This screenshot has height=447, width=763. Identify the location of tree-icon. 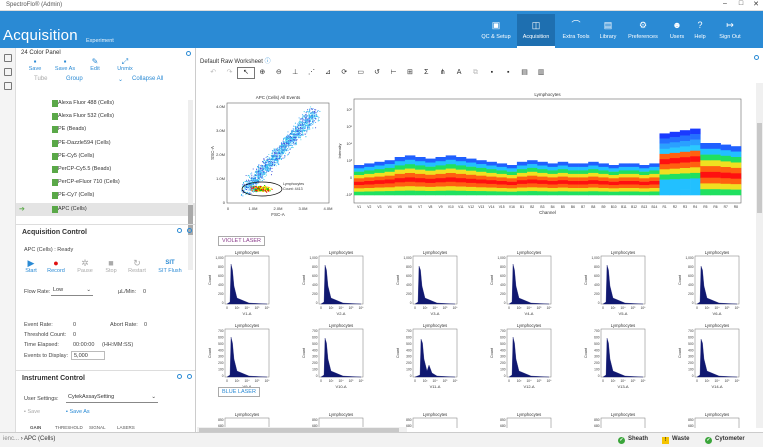
(7, 86).